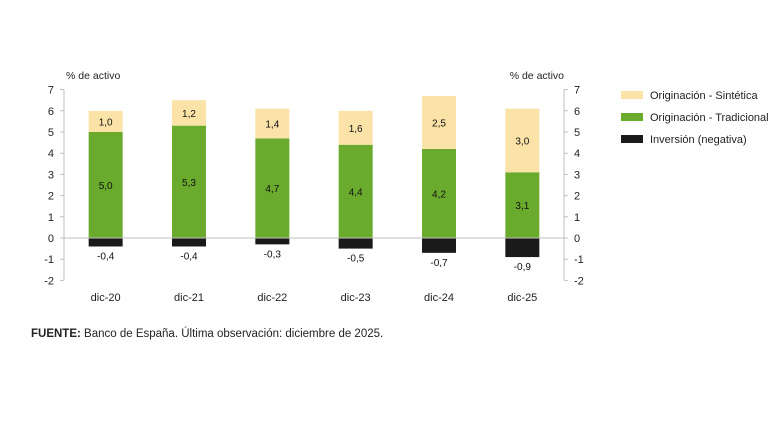 This screenshot has width=777, height=437. Describe the element at coordinates (51, 133) in the screenshot. I see `y-tick-label-left: 5` at that location.